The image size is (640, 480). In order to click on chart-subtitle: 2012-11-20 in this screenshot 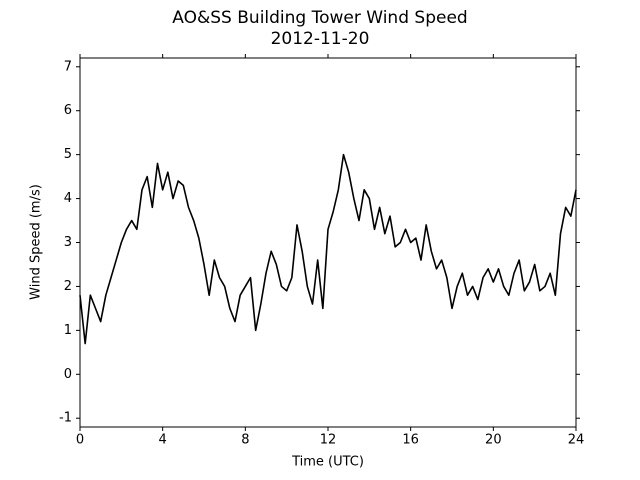, I will do `click(320, 39)`.